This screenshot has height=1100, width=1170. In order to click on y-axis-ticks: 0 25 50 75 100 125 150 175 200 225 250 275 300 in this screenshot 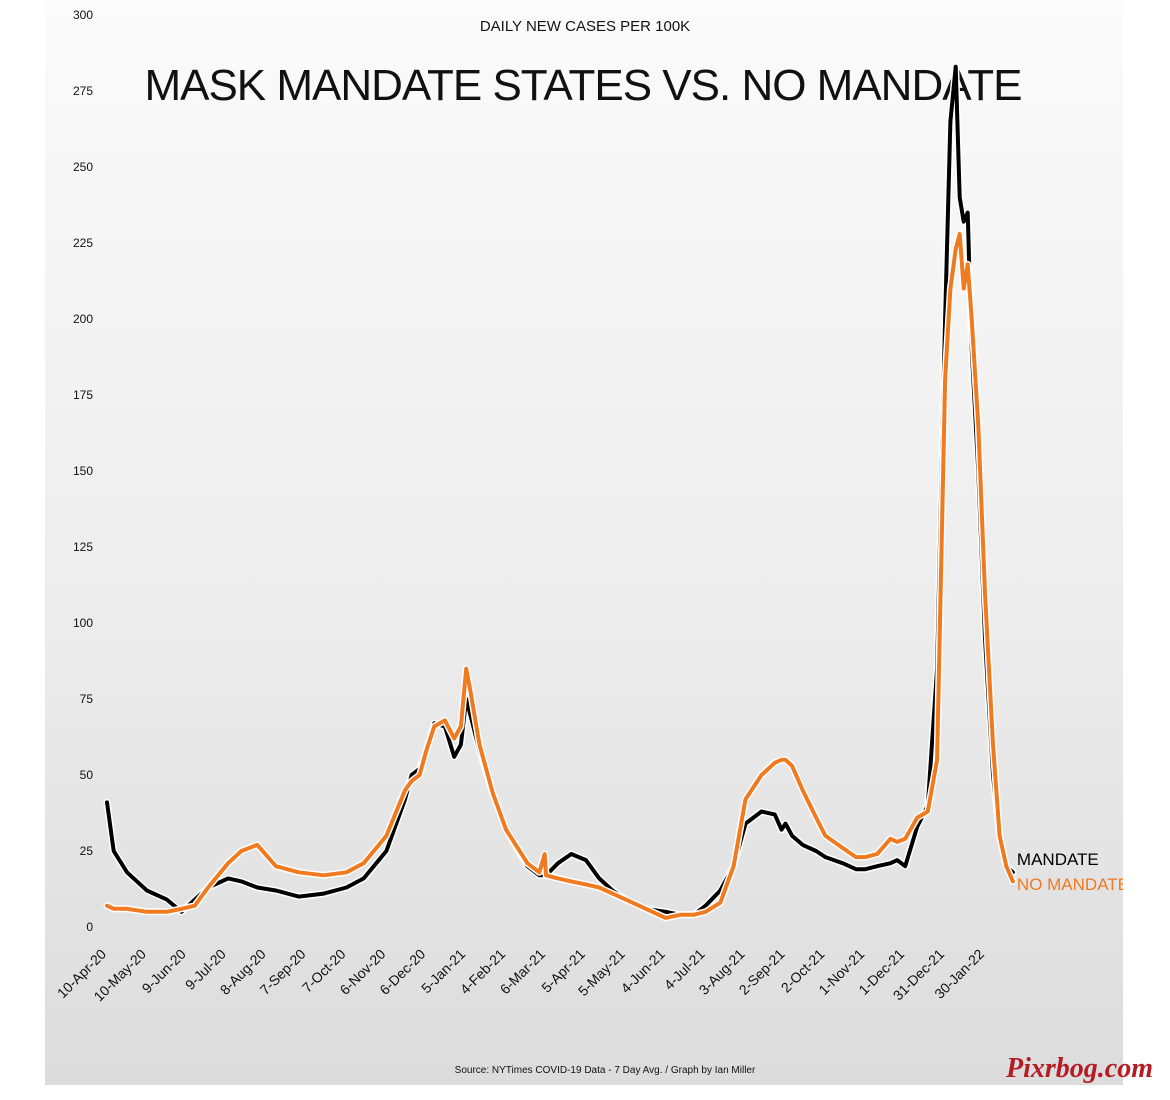, I will do `click(83, 471)`.